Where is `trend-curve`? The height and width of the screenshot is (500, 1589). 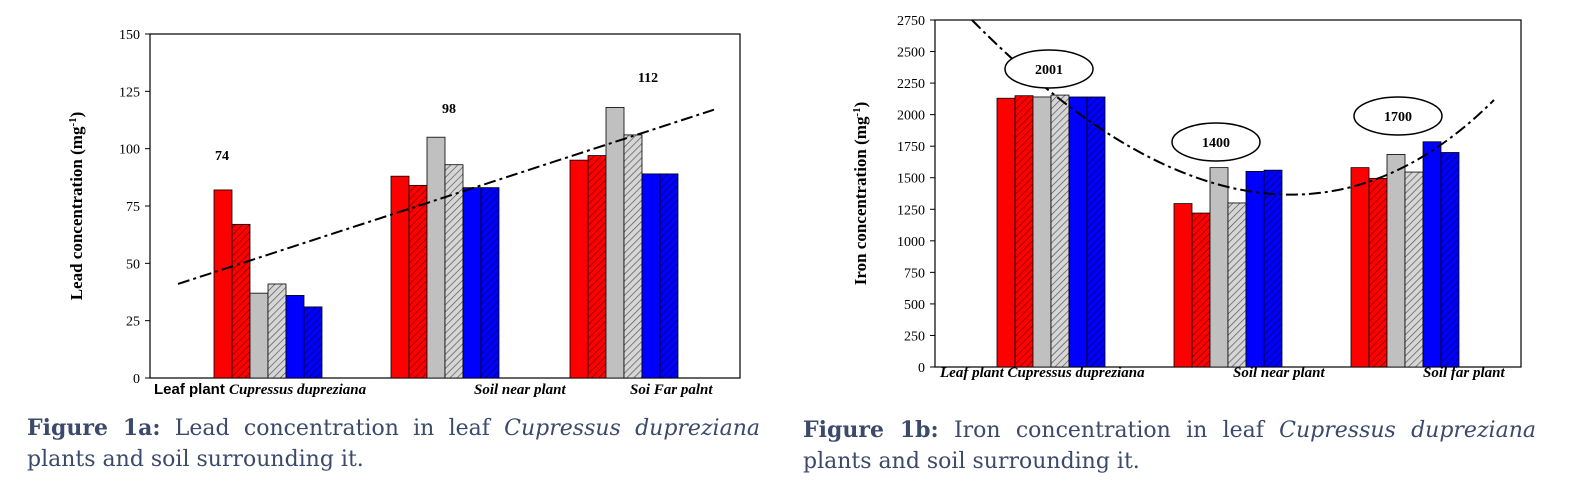 trend-curve is located at coordinates (1233, 107).